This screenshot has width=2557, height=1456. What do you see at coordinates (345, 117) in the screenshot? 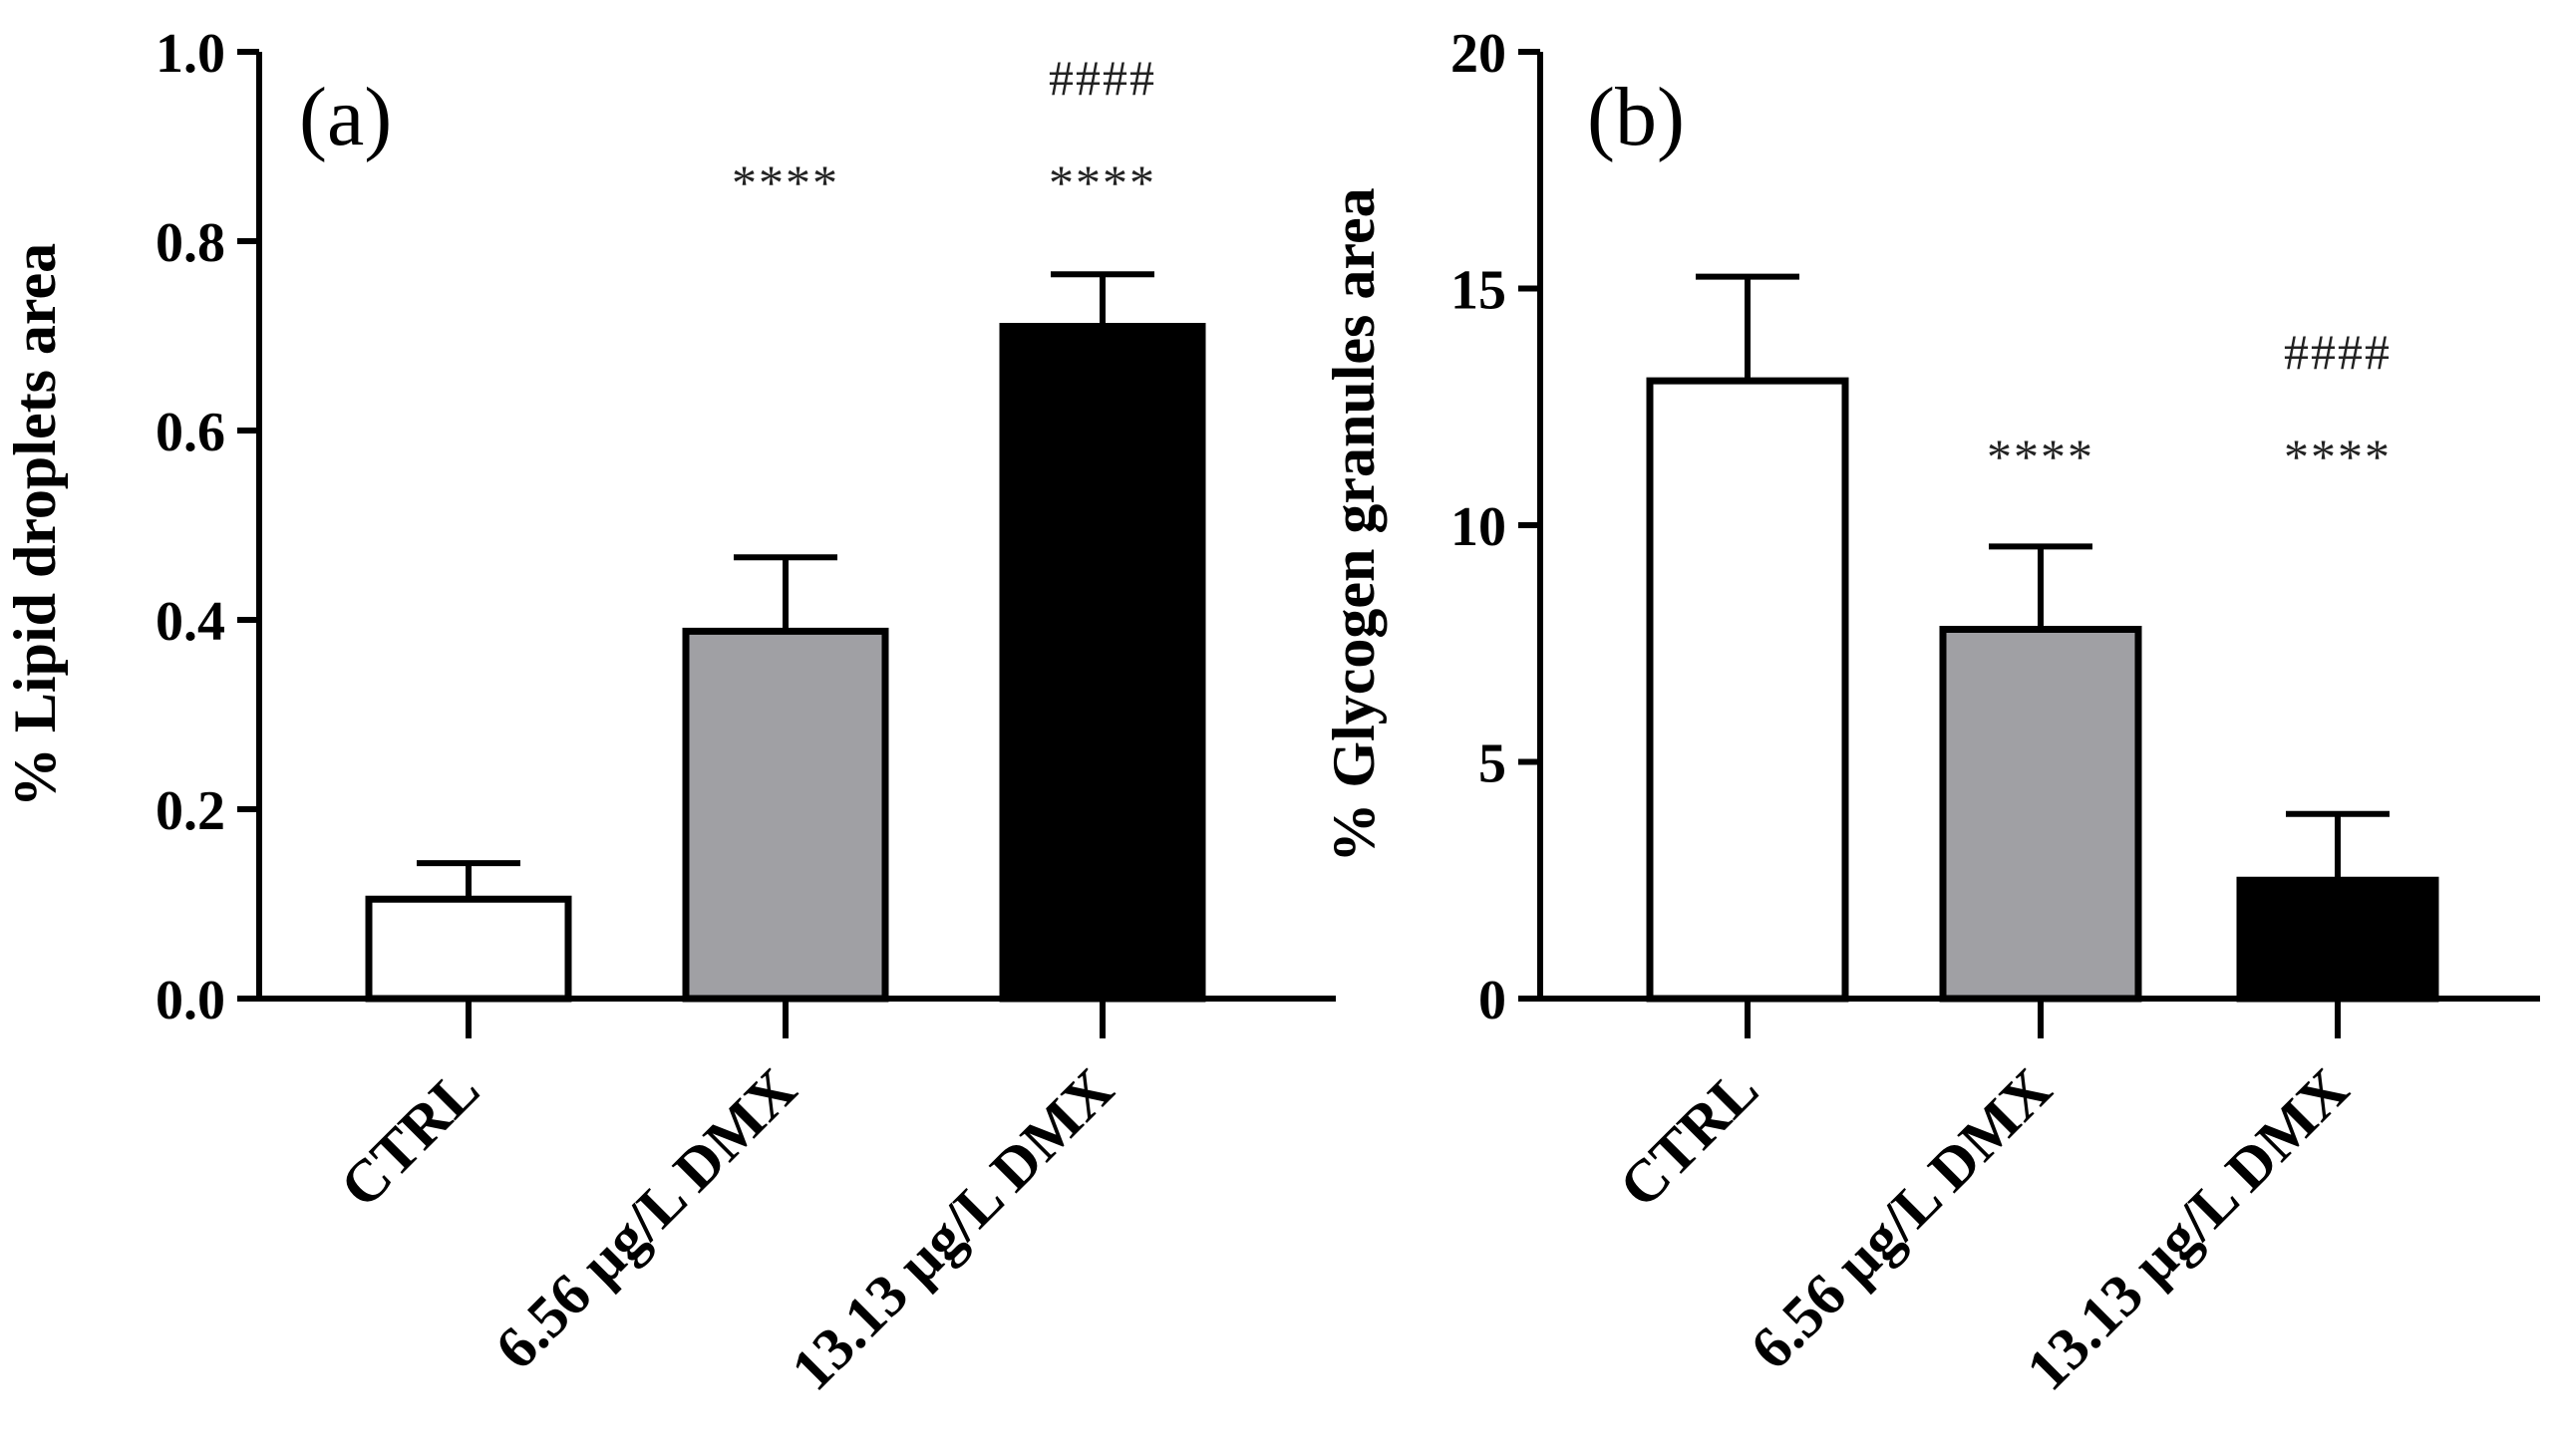
I see `panel-label: (a)` at bounding box center [345, 117].